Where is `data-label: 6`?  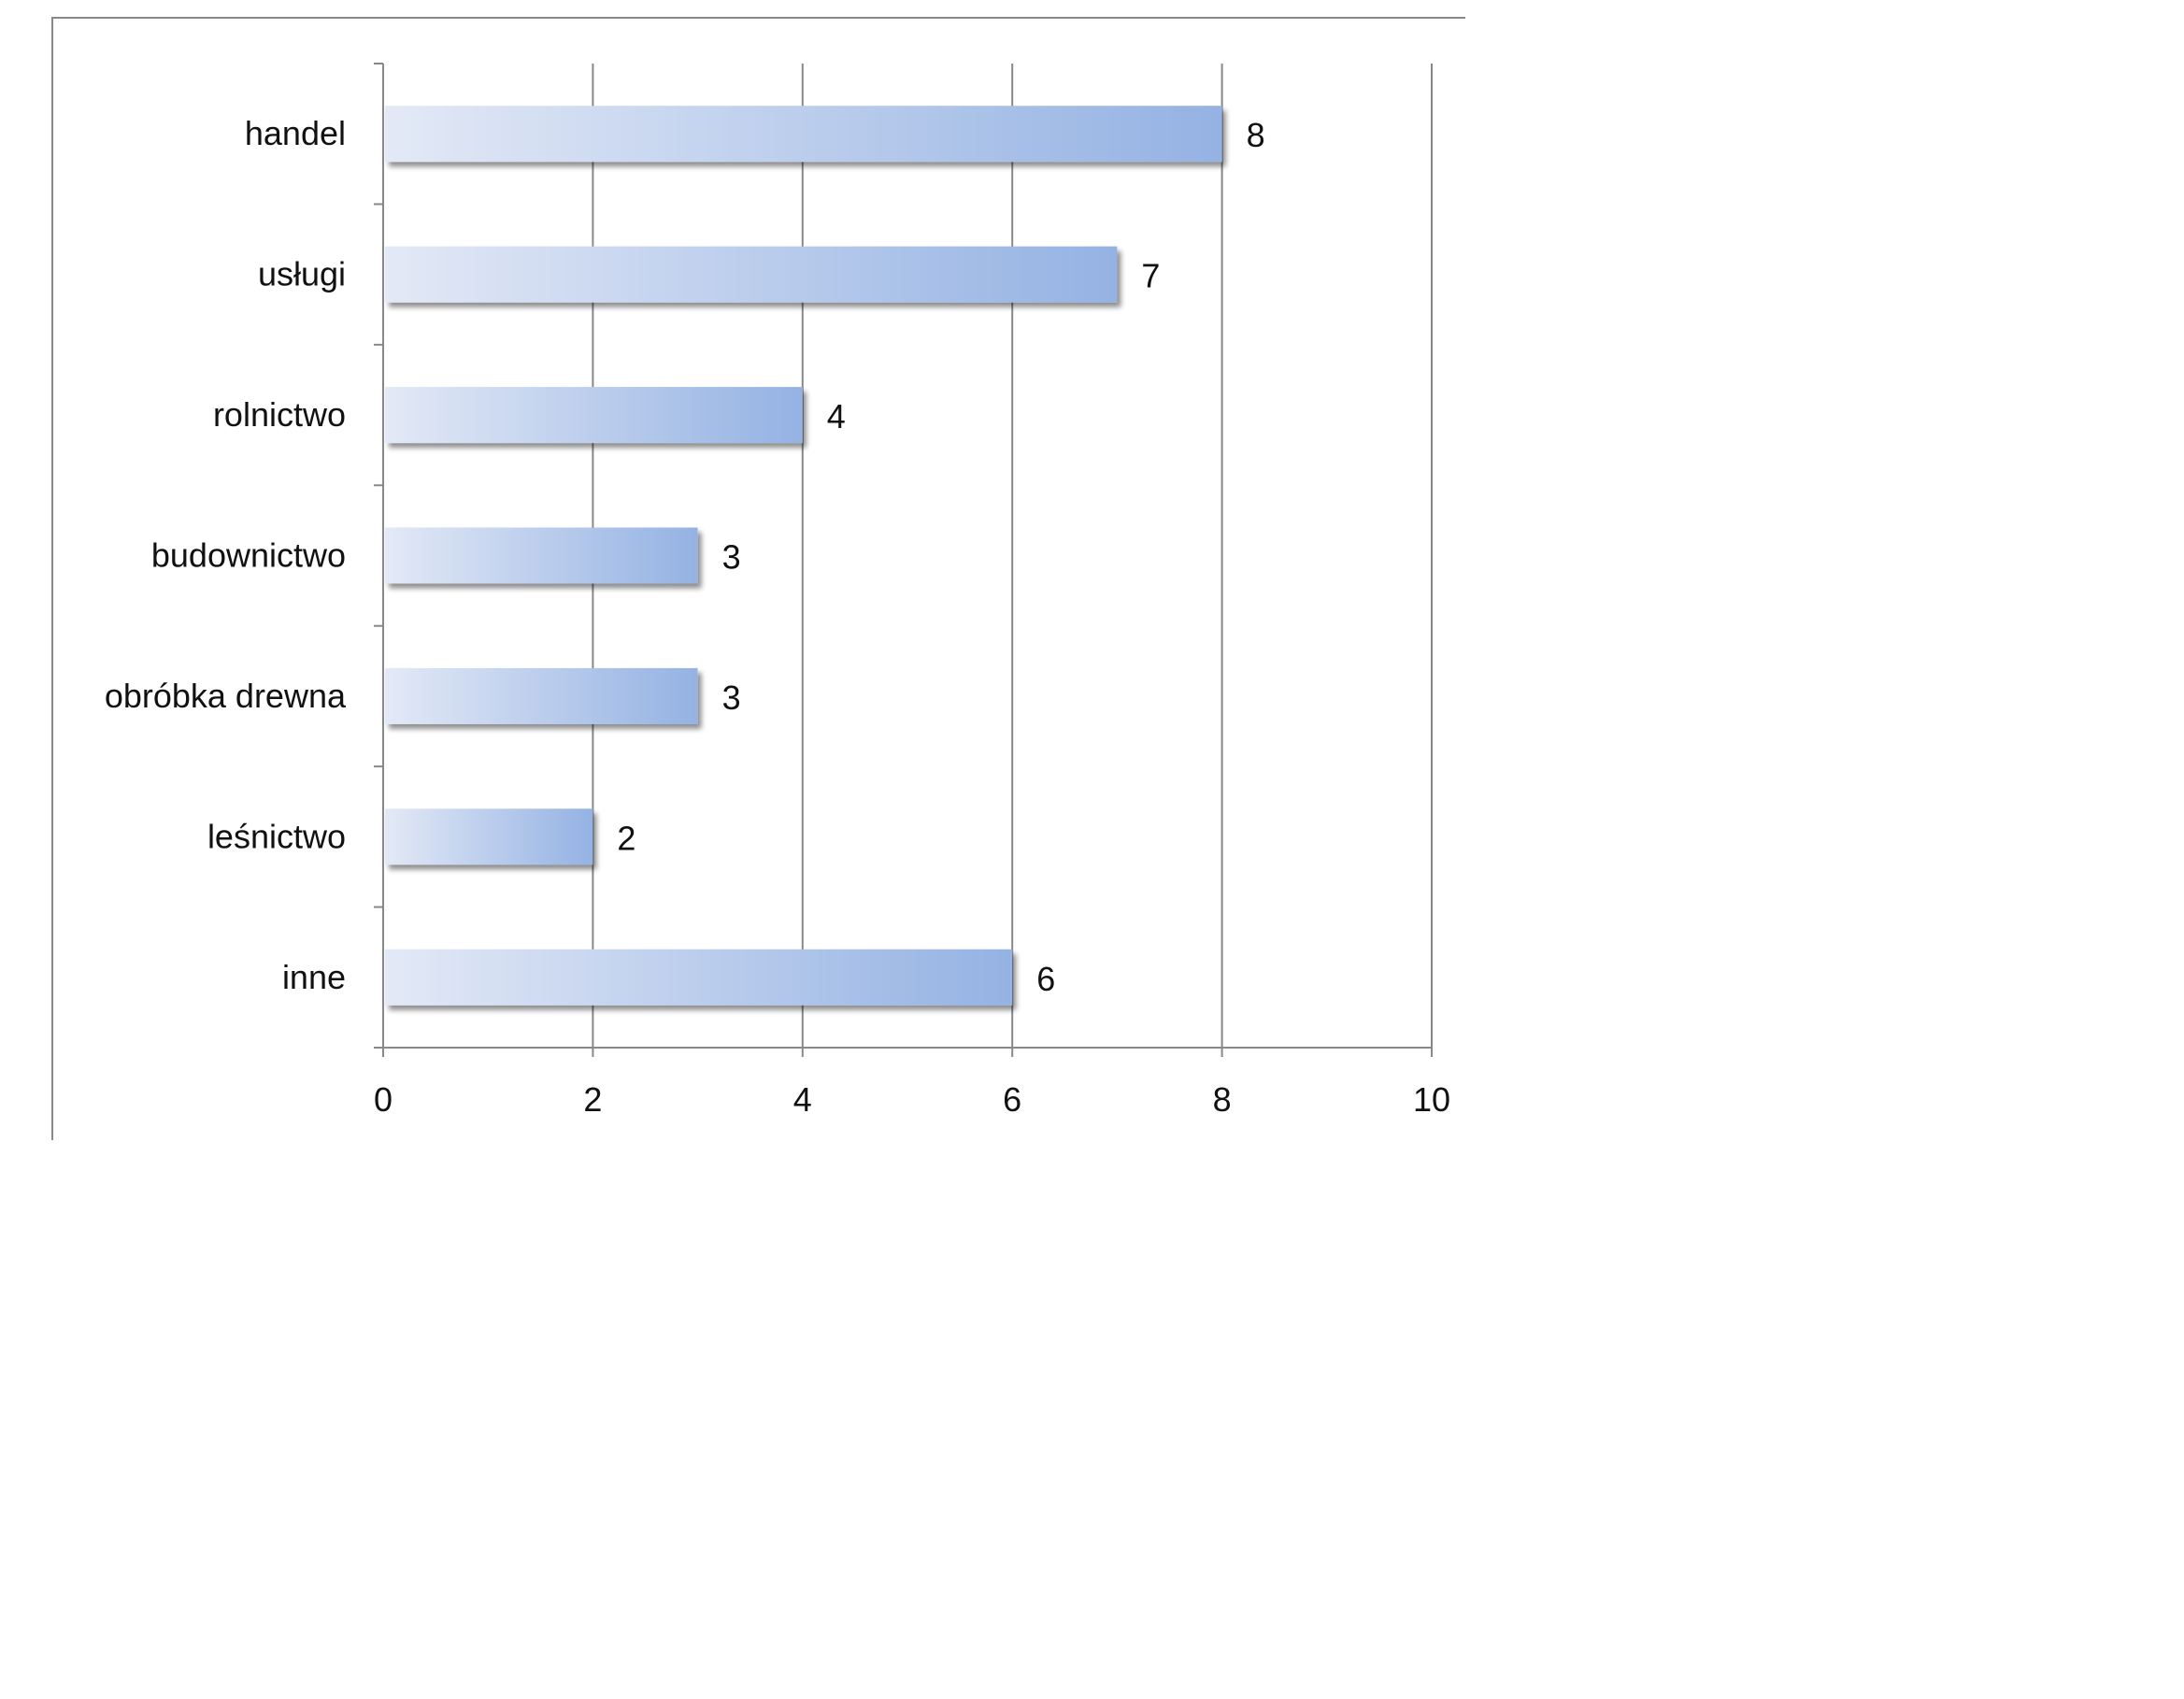 data-label: 6 is located at coordinates (1045, 979).